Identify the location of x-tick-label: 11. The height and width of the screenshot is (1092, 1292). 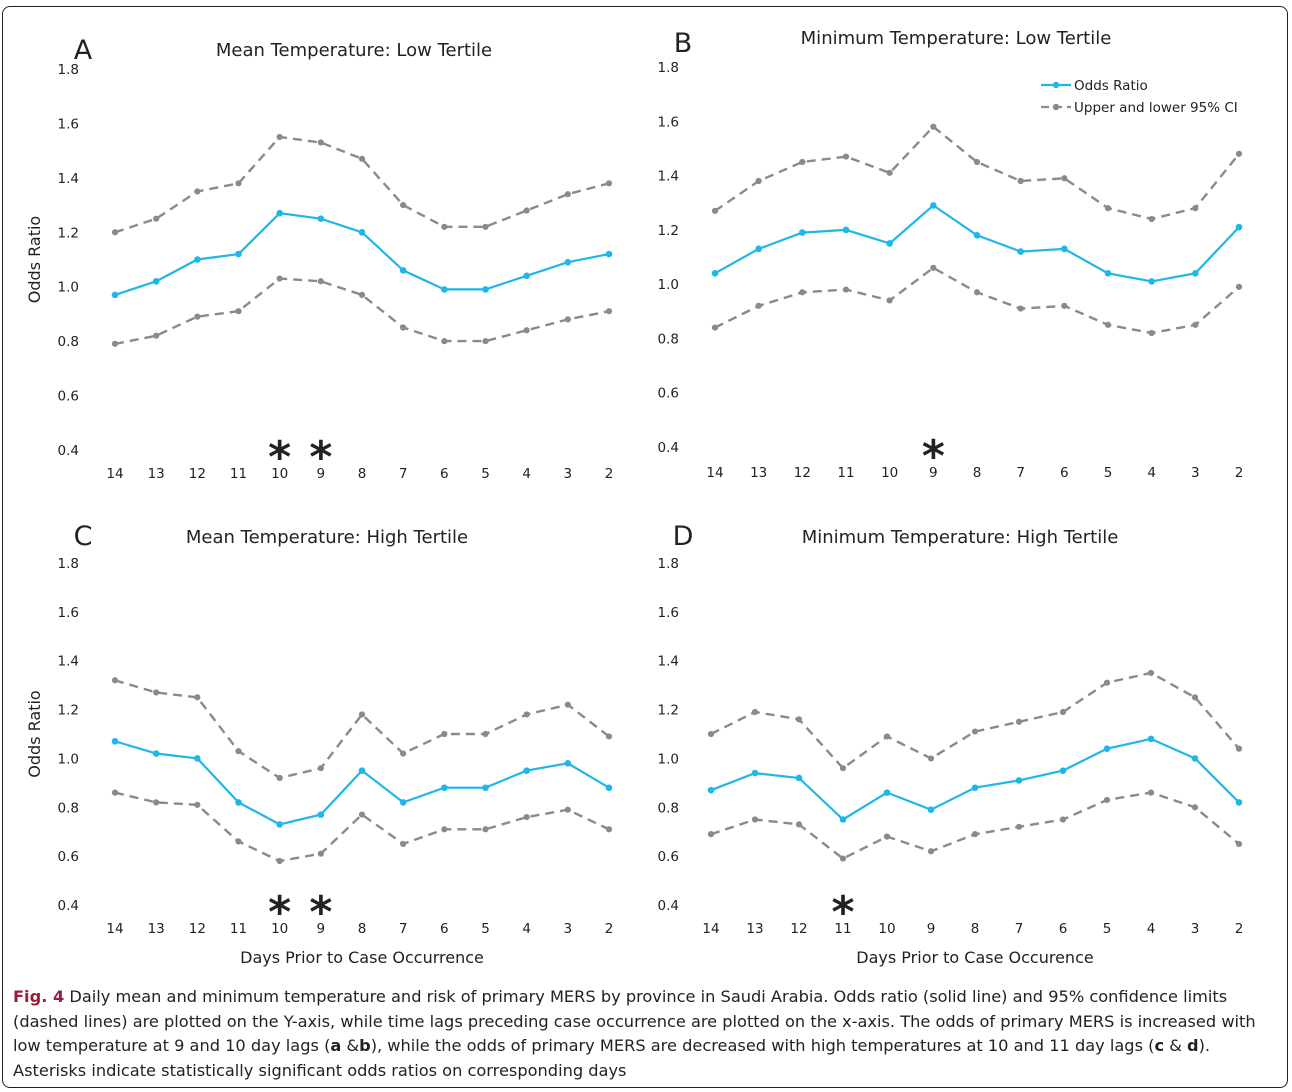
(238, 474).